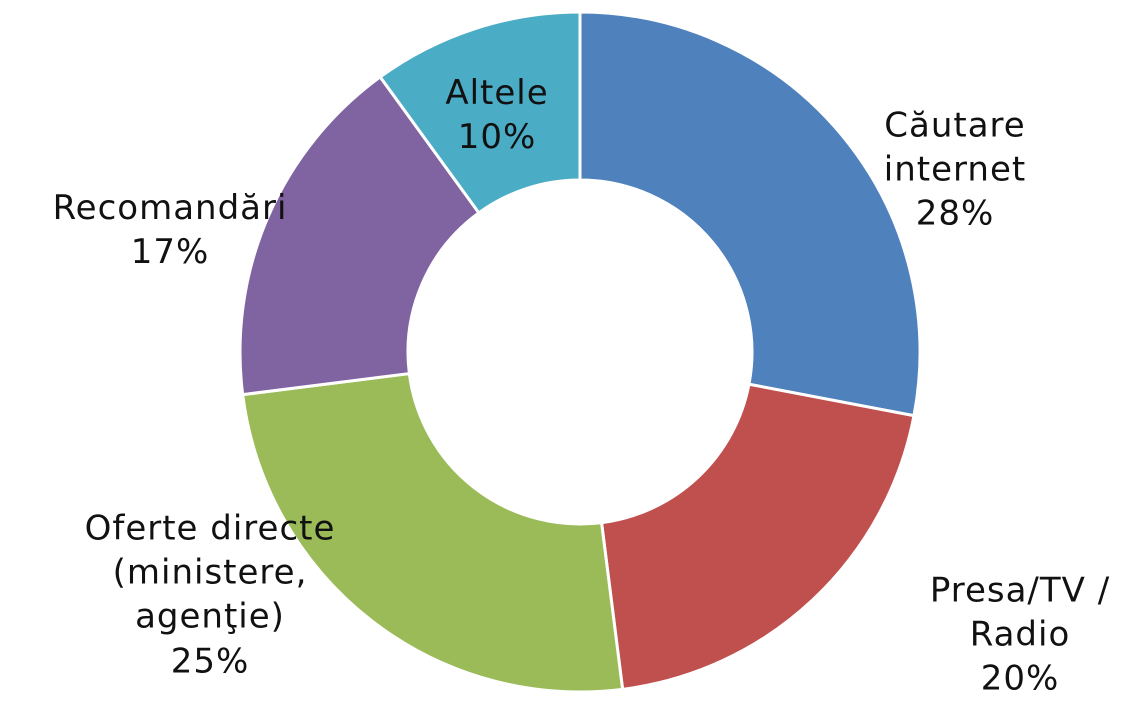 The height and width of the screenshot is (711, 1130). I want to click on value-label: 20%, so click(1020, 679).